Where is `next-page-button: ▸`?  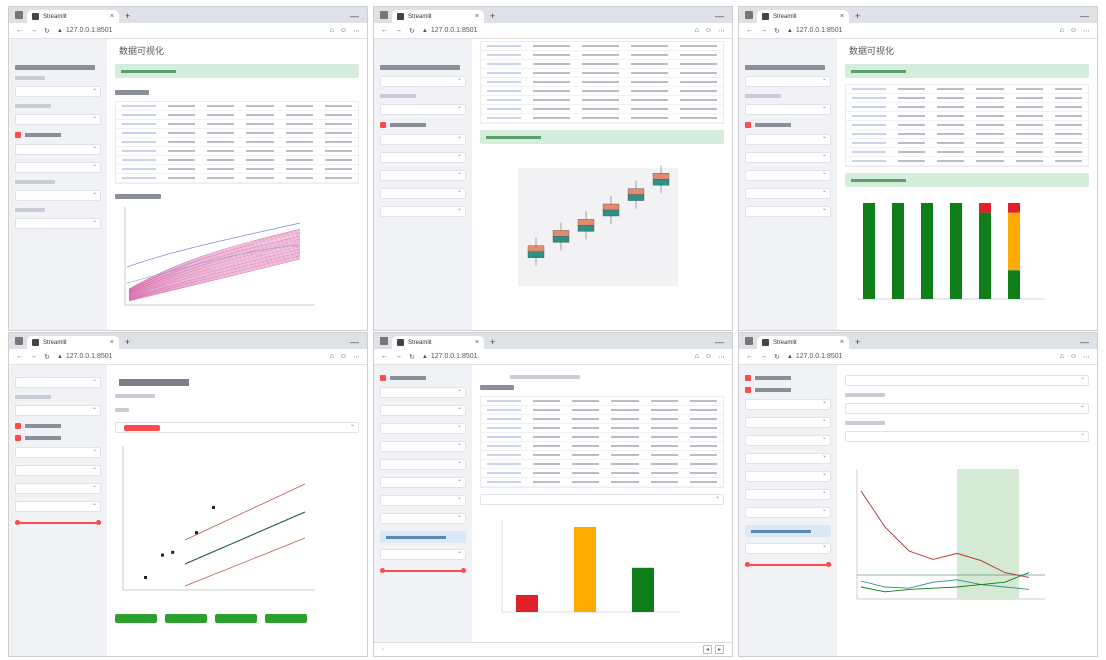 next-page-button: ▸ is located at coordinates (719, 649).